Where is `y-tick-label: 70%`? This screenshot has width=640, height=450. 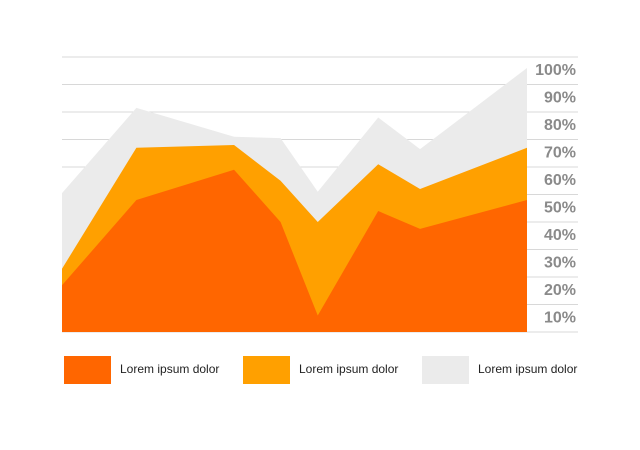 y-tick-label: 70% is located at coordinates (560, 153).